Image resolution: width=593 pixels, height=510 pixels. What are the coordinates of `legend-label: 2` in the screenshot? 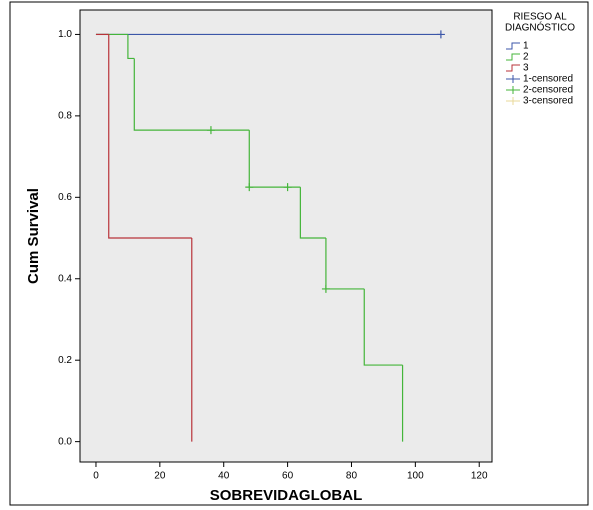 It's located at (526, 57).